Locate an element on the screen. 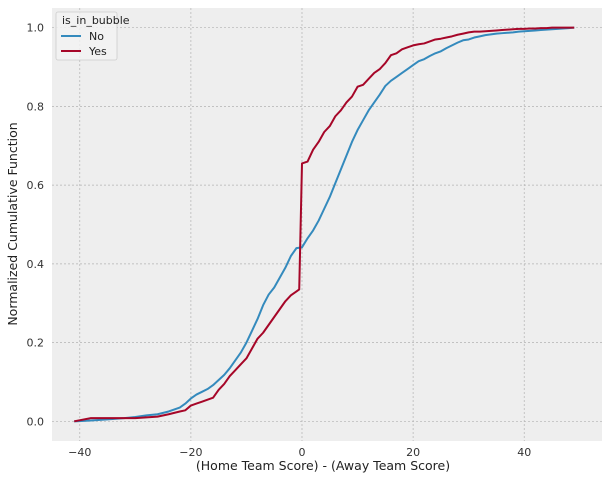 This screenshot has width=608, height=479. x-tick-label: 0 is located at coordinates (302, 452).